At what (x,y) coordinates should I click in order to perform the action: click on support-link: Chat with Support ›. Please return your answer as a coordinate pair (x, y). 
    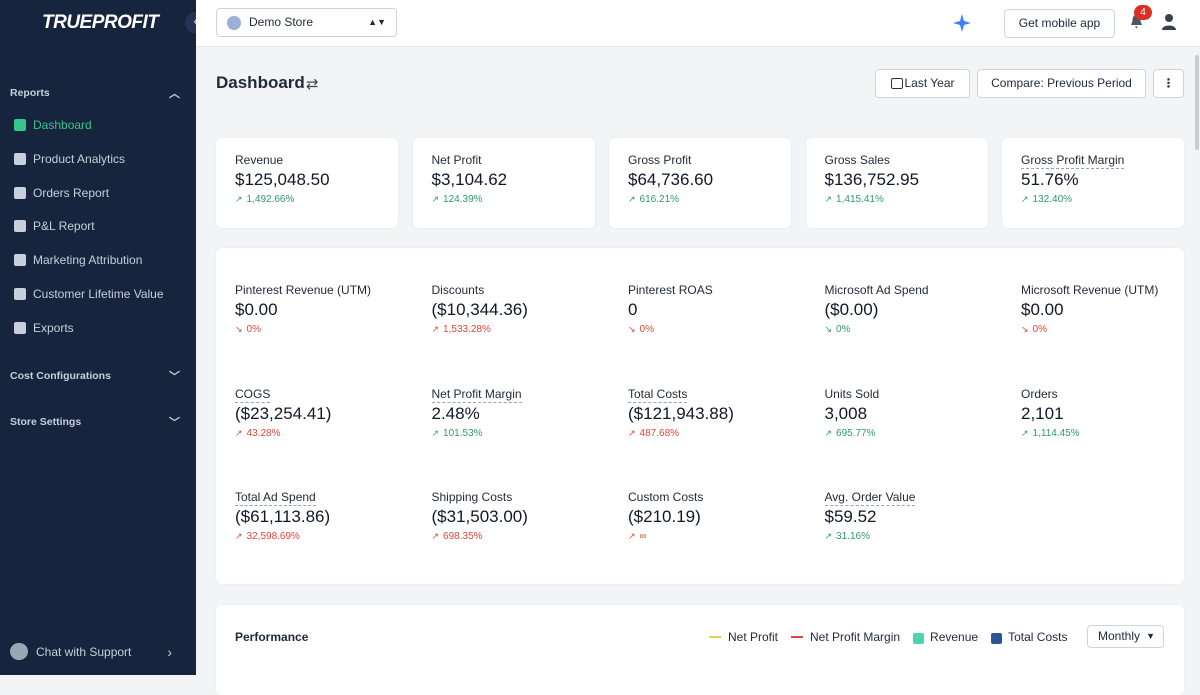
    Looking at the image, I should click on (95, 652).